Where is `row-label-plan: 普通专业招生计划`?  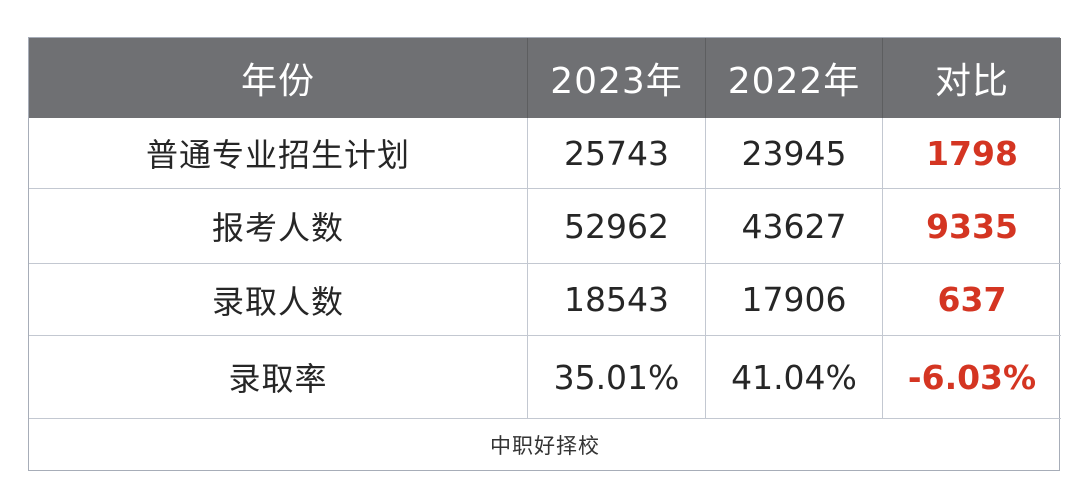 row-label-plan: 普通专业招生计划 is located at coordinates (278, 153).